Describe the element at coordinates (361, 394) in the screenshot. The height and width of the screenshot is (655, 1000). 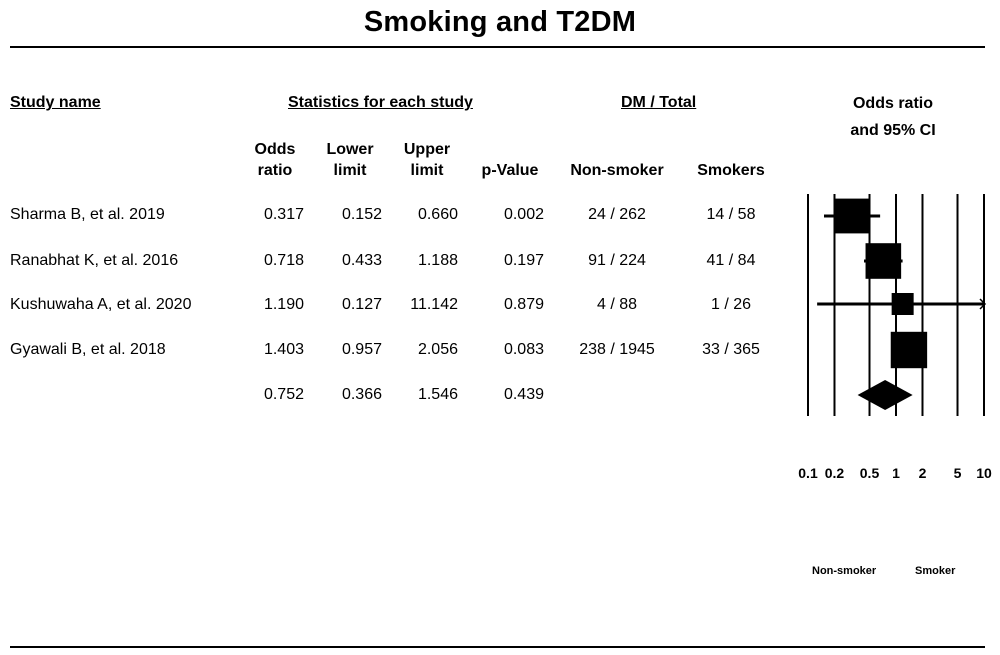
I see `summary-lower-limit-cell: 0.366` at that location.